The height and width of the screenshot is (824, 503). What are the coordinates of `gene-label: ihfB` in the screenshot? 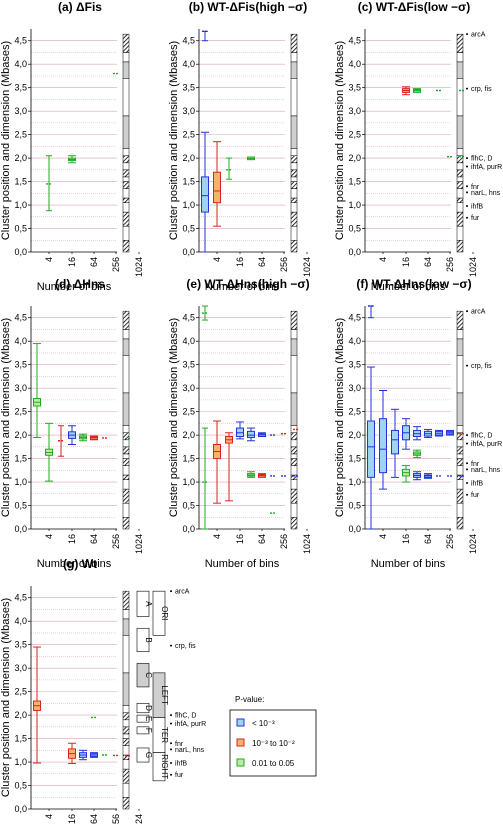 It's located at (181, 763).